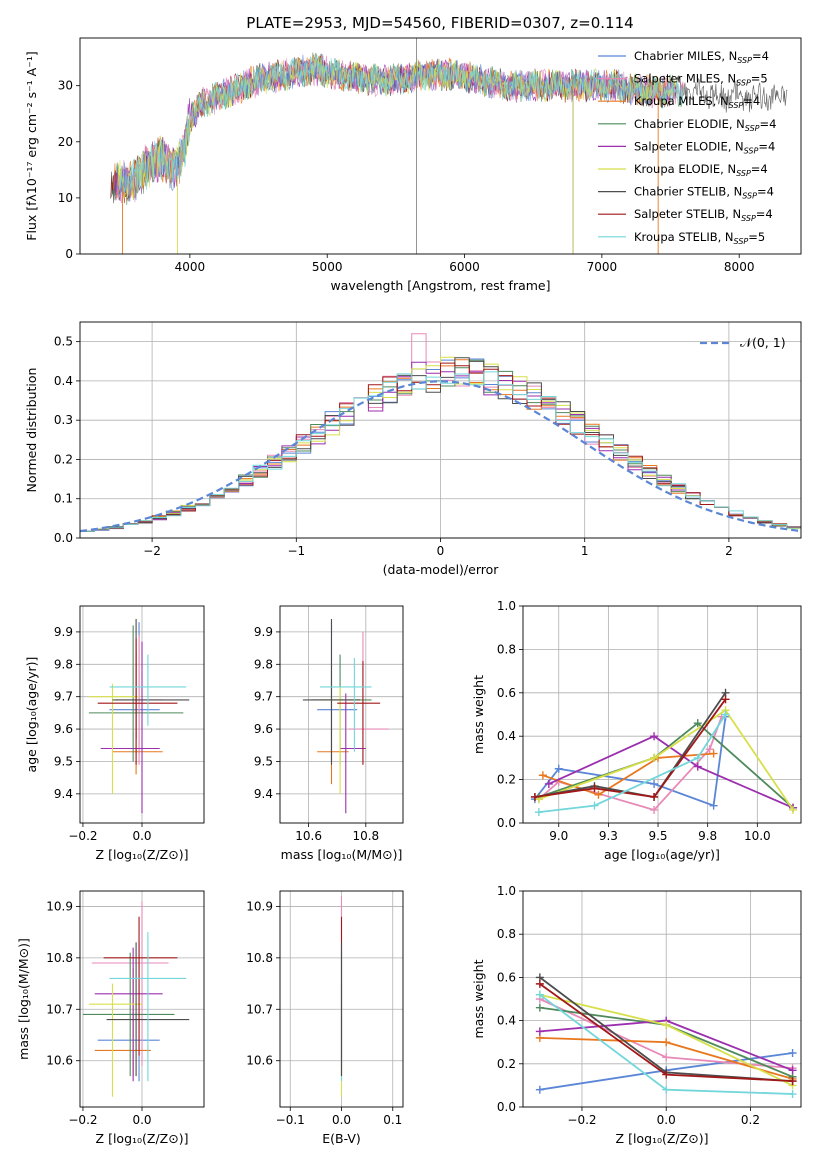  What do you see at coordinates (464, 267) in the screenshot?
I see `x-tick-label: 6000` at bounding box center [464, 267].